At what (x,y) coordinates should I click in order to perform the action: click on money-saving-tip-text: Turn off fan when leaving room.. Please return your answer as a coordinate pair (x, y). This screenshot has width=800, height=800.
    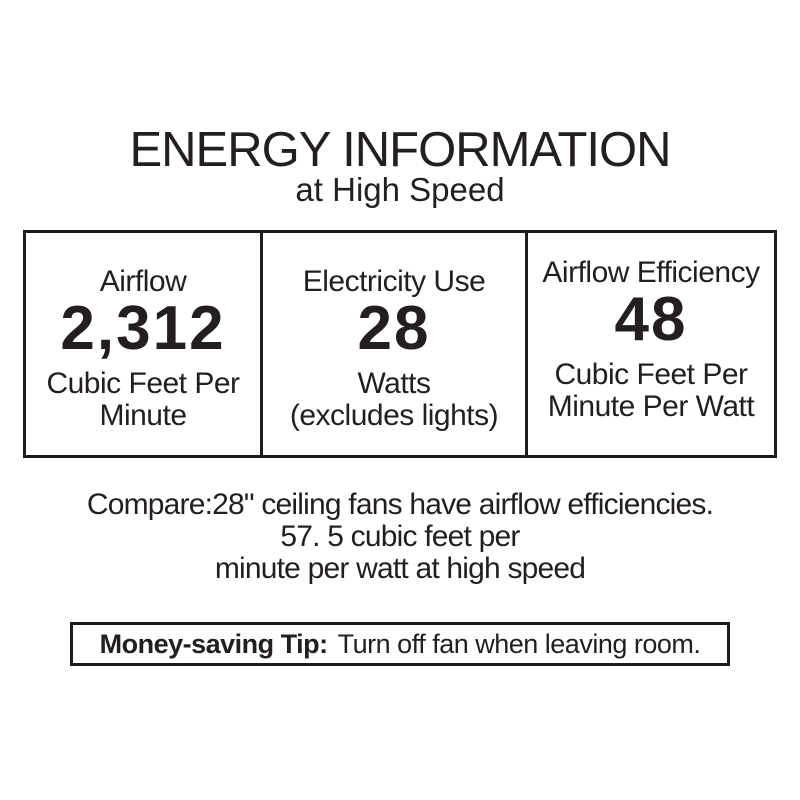
    Looking at the image, I should click on (519, 643).